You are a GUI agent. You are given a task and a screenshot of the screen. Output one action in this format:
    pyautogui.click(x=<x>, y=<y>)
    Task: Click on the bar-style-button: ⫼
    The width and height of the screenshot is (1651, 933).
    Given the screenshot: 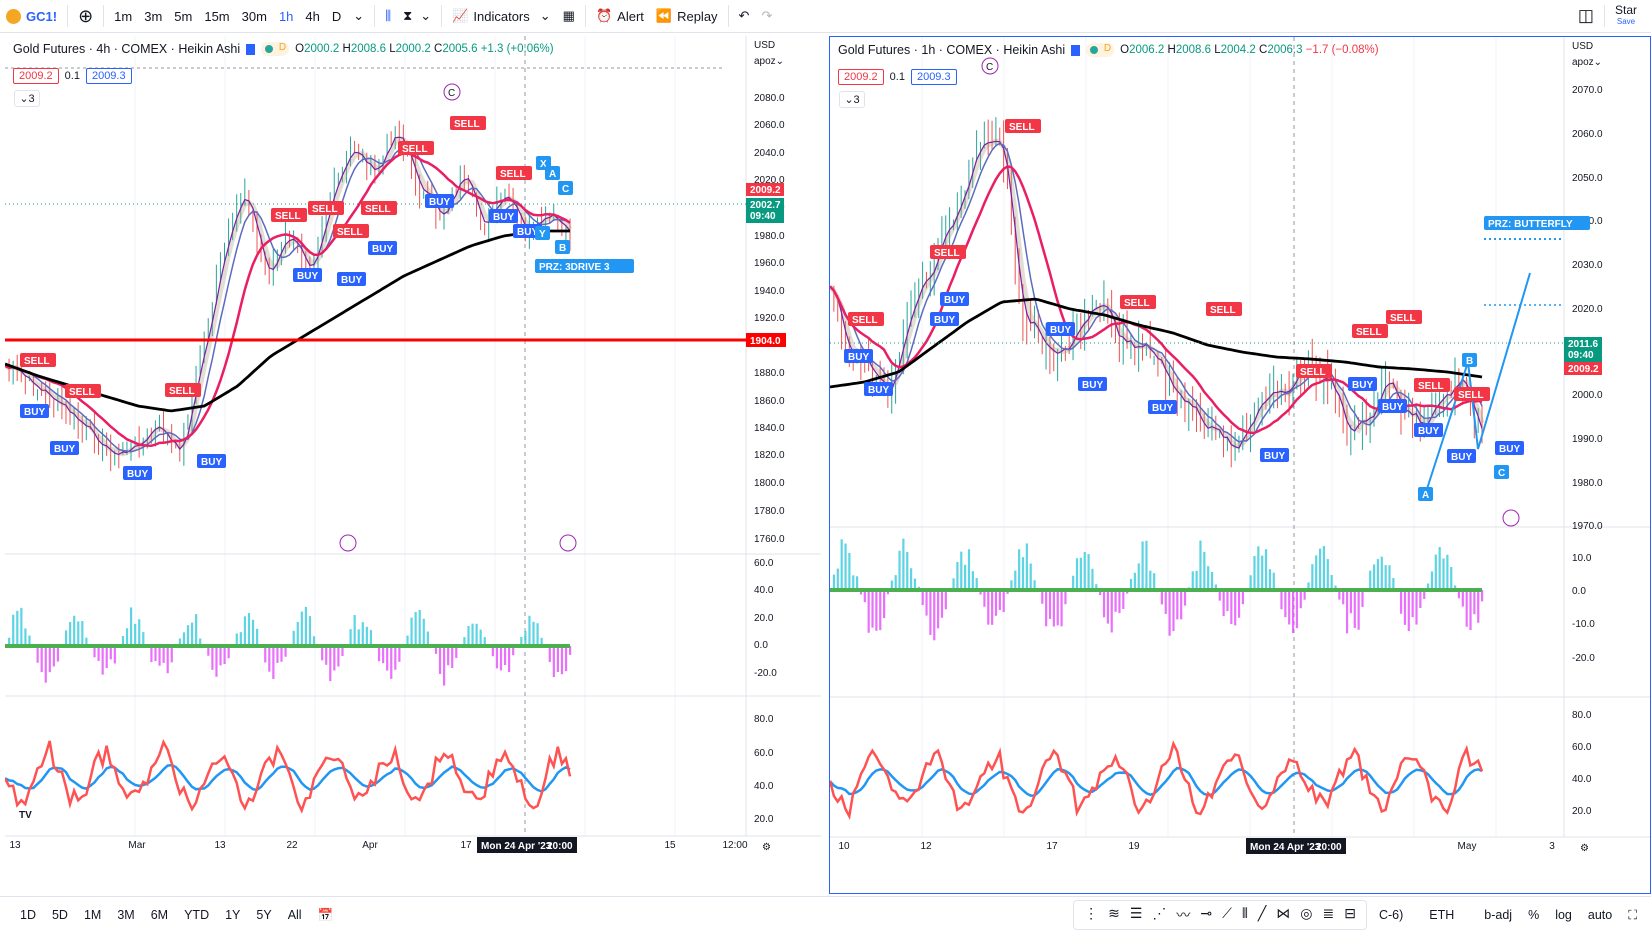 What is the action you would take?
    pyautogui.click(x=388, y=16)
    